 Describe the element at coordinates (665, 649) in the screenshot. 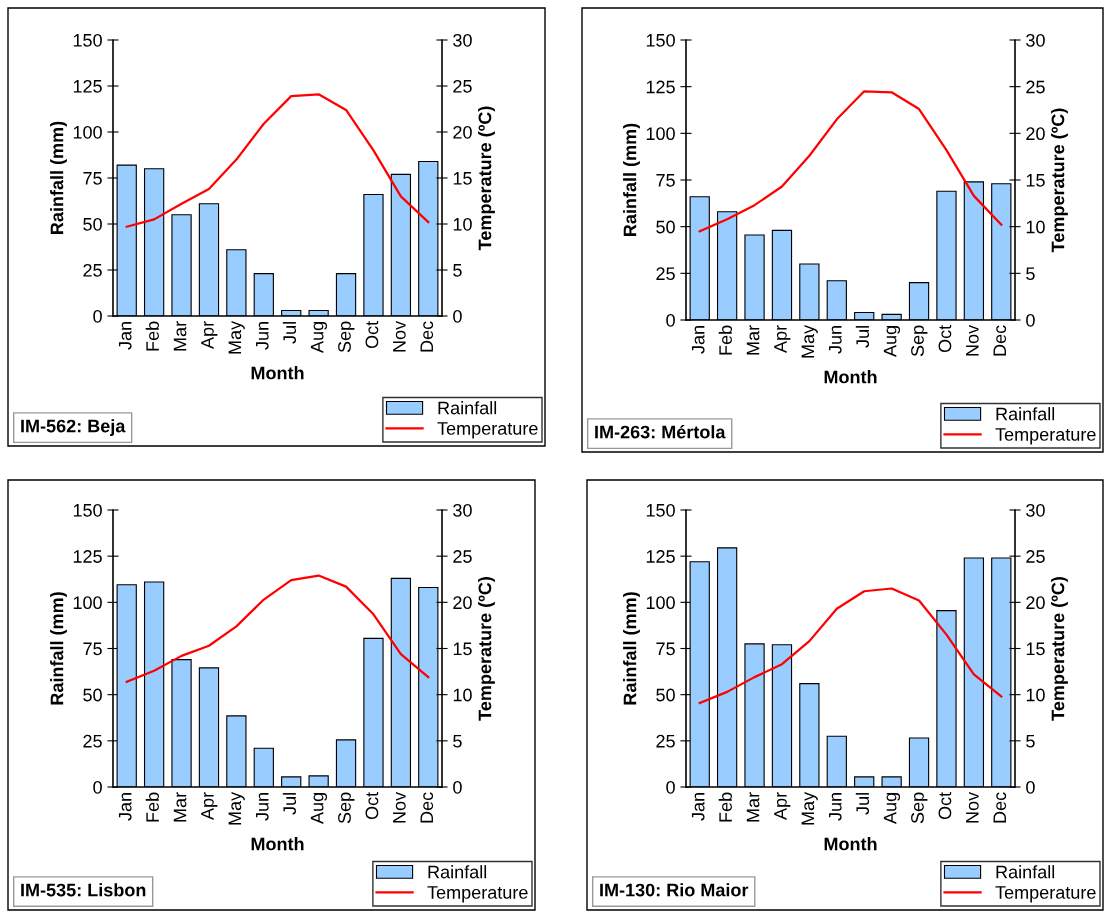

I see `y-tick-label: 75` at that location.